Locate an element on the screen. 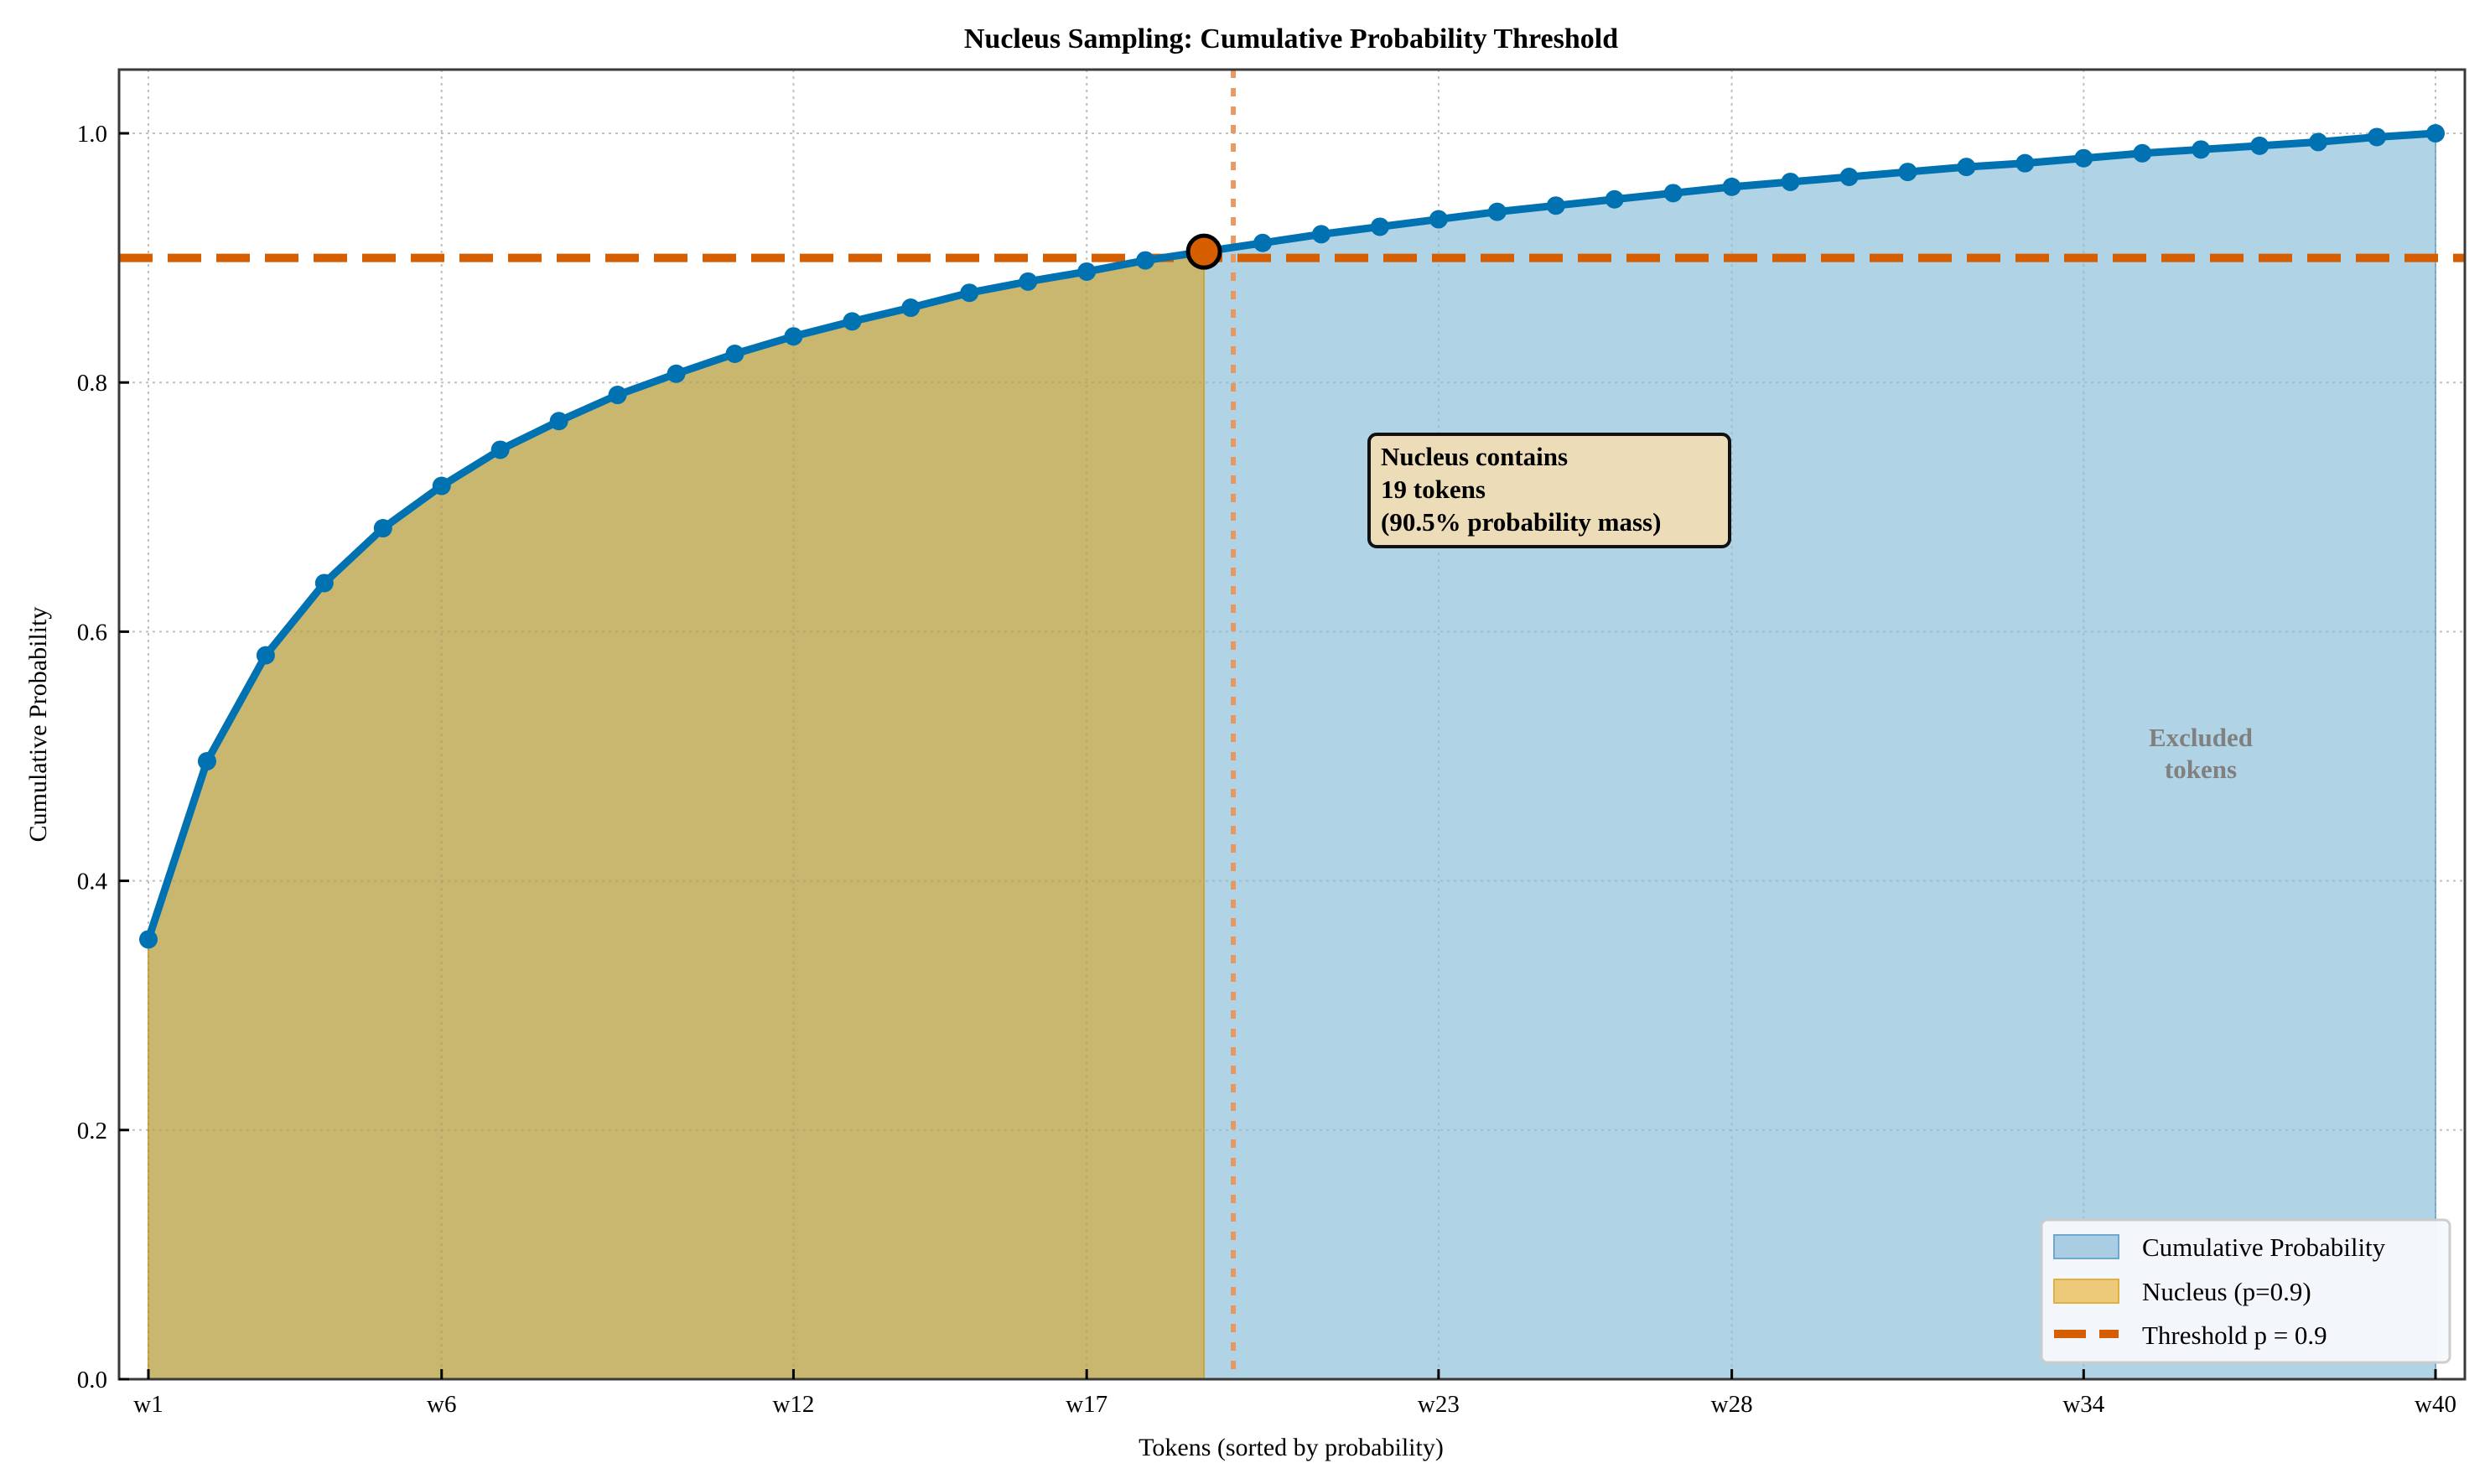  data-point-w40 is located at coordinates (2435, 133).